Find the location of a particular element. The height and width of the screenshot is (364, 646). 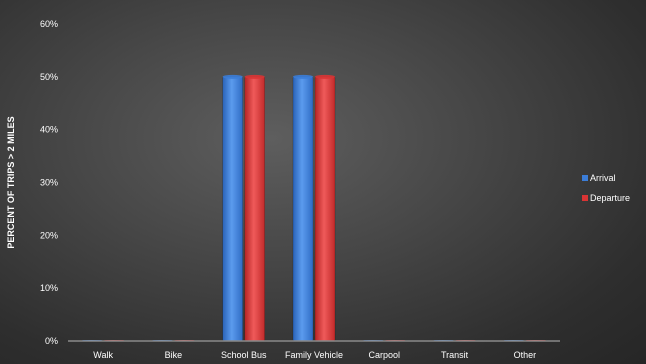

x-tick-label: Family Vehicle is located at coordinates (314, 355).